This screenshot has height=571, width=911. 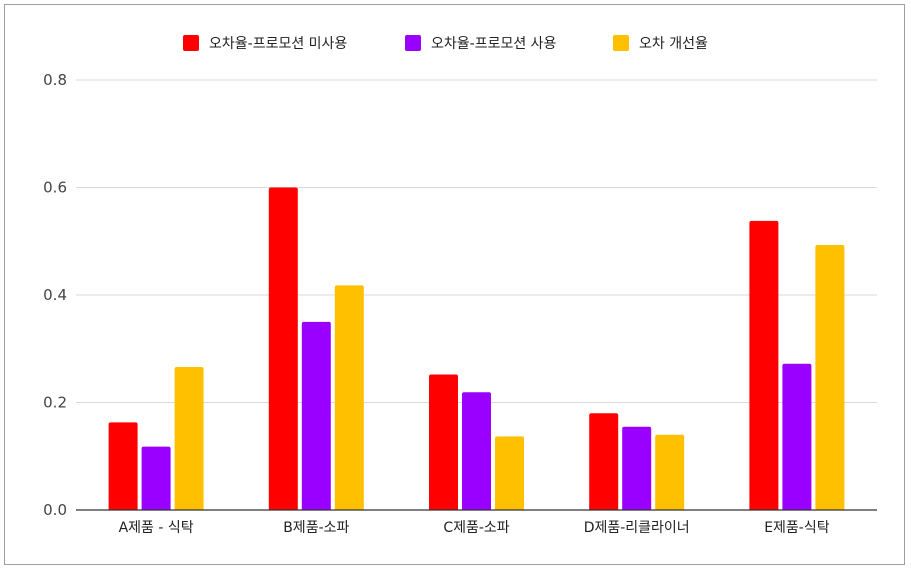 I want to click on legend-label: 오차율-프로모션 사용, so click(x=494, y=44).